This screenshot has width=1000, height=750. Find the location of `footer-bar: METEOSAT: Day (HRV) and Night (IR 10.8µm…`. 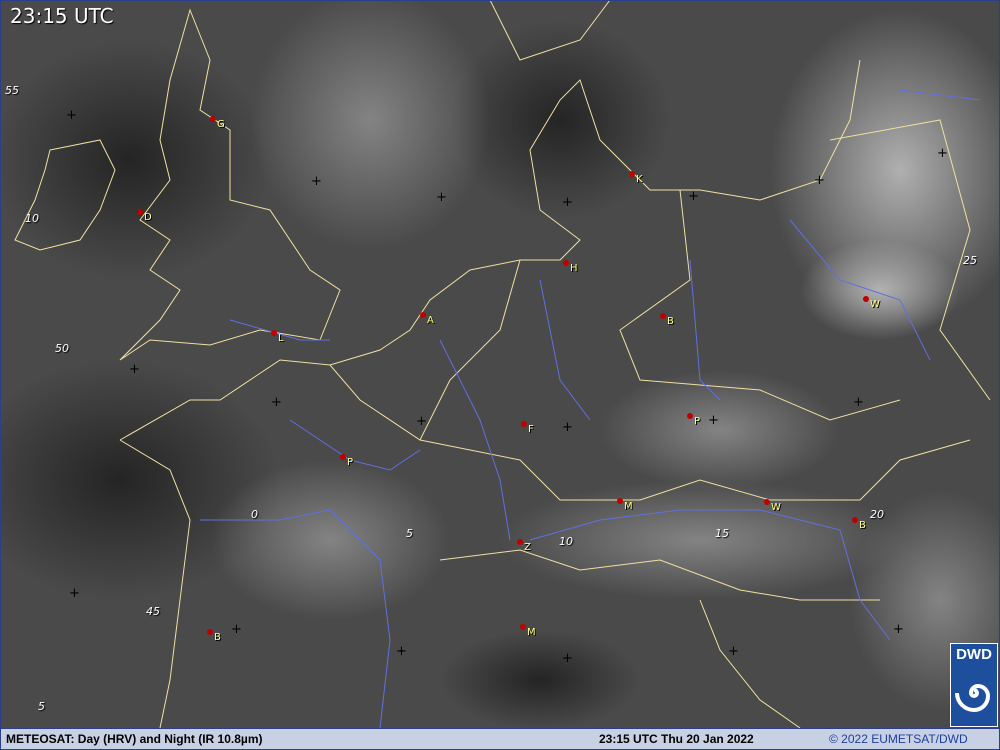

footer-bar: METEOSAT: Day (HRV) and Night (IR 10.8µm… is located at coordinates (500, 739).